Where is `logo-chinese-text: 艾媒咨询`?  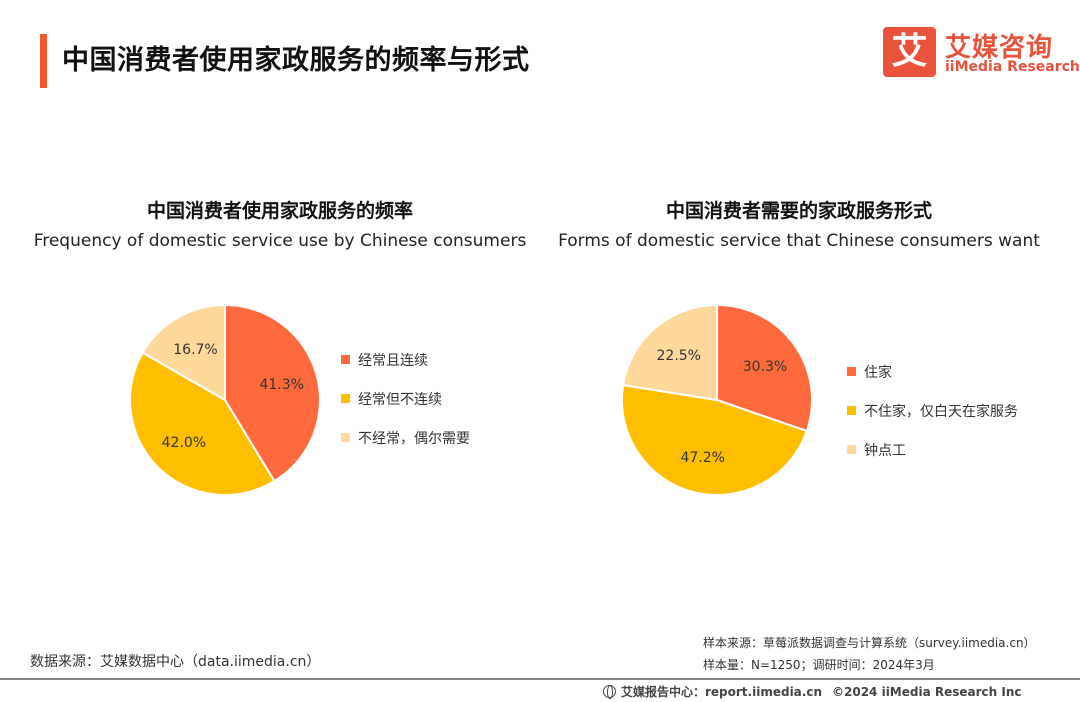 logo-chinese-text: 艾媒咨询 is located at coordinates (999, 48).